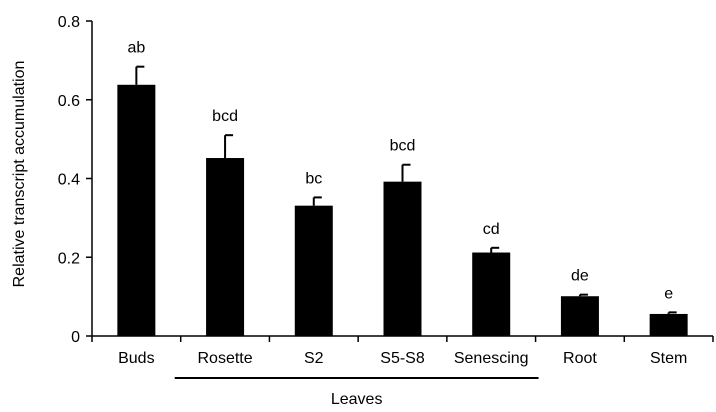  Describe the element at coordinates (69, 180) in the screenshot. I see `y-tick-label: 0.4` at that location.